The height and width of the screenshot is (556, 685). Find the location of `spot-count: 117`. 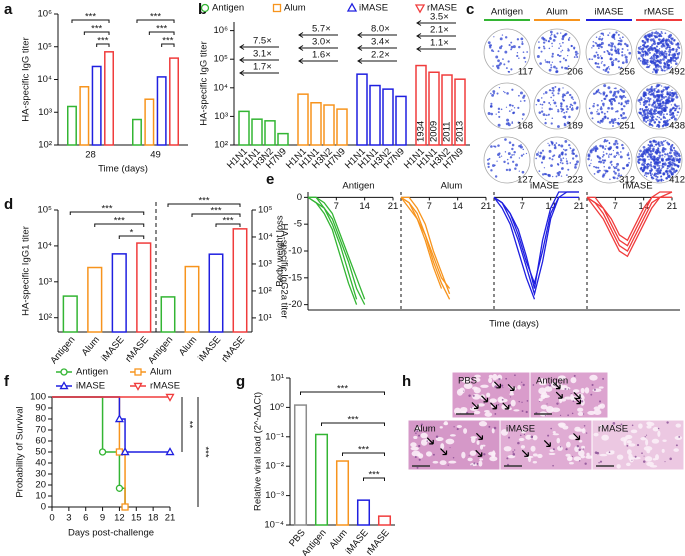

spot-count: 117 is located at coordinates (525, 72).